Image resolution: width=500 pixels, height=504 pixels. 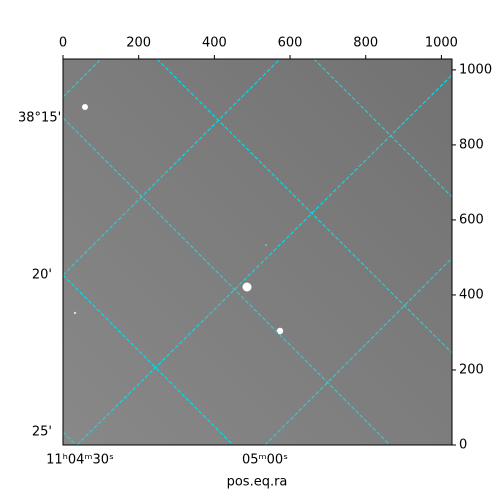 What do you see at coordinates (290, 43) in the screenshot?
I see `x-tick-label: 600` at bounding box center [290, 43].